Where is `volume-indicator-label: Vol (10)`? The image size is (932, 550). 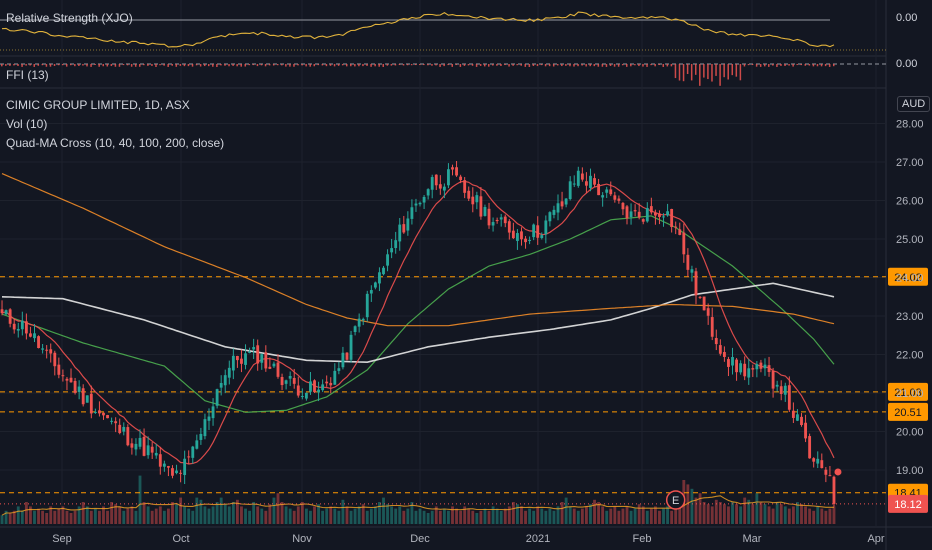
volume-indicator-label: Vol (10) is located at coordinates (27, 124).